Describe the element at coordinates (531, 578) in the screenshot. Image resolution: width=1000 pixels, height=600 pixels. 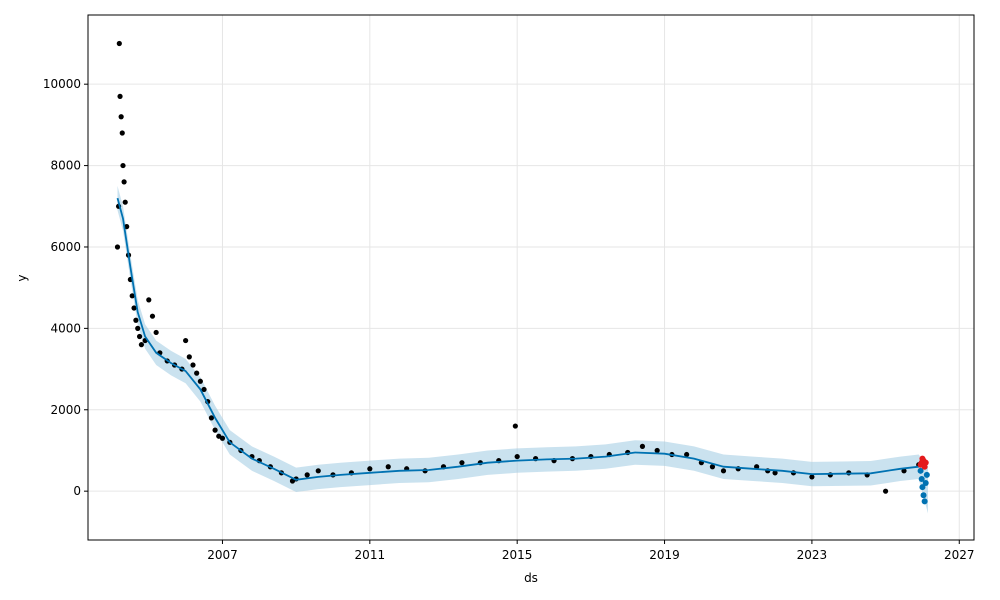
I see `x-axis-label: ds` at that location.